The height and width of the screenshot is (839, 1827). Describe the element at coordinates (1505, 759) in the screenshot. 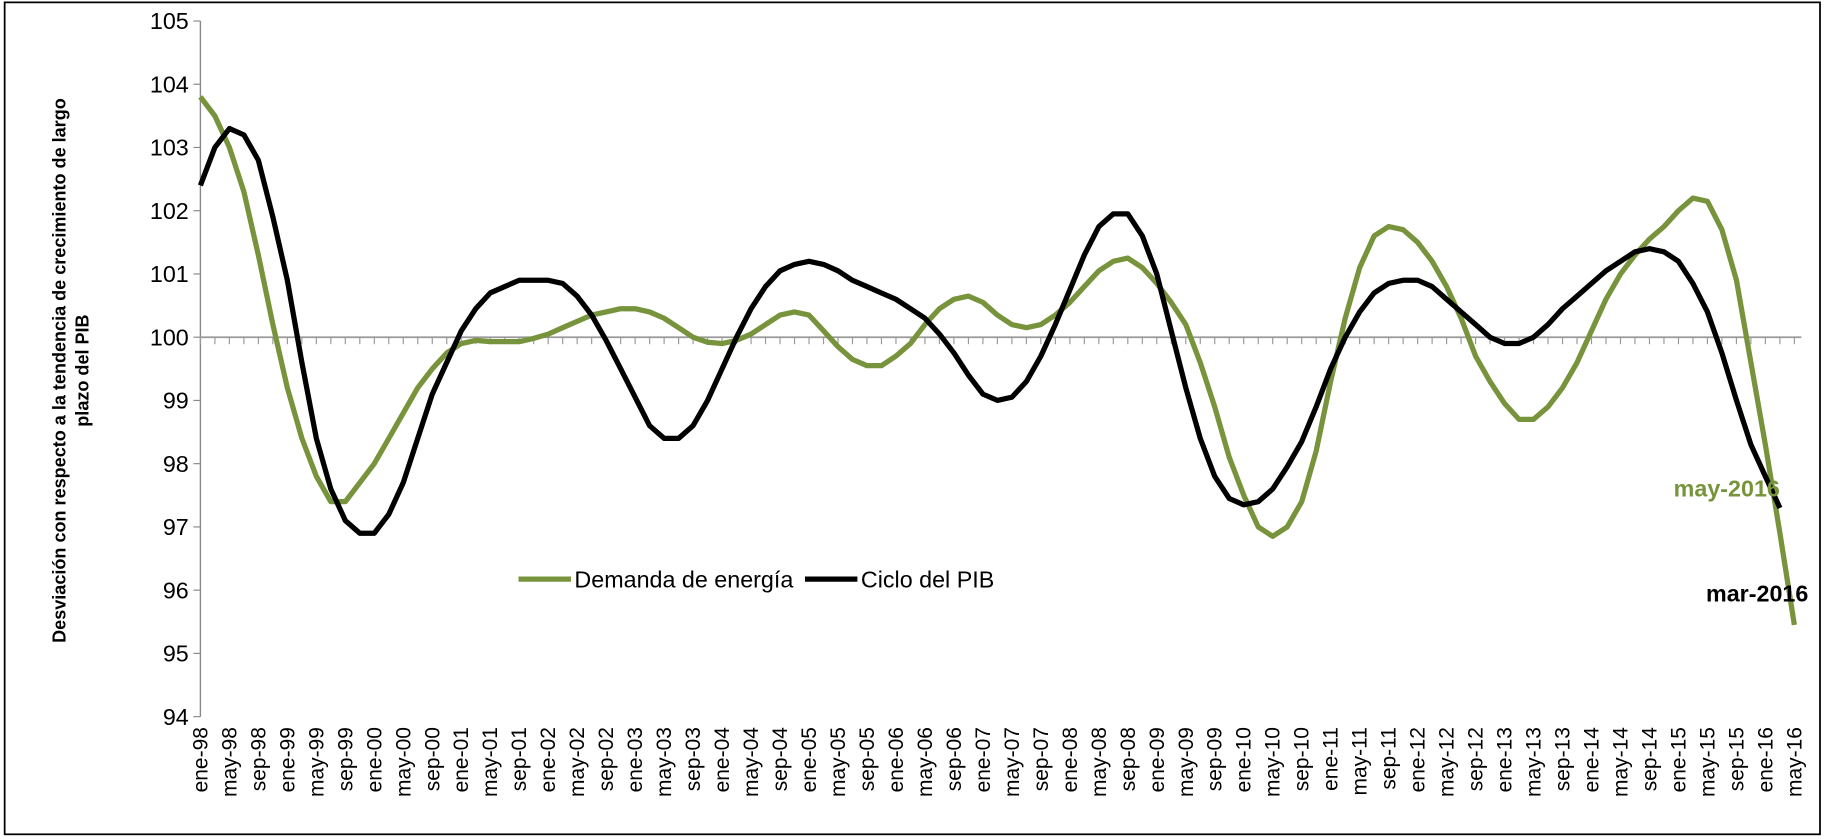

I see `x-tick-label: ene-13` at that location.